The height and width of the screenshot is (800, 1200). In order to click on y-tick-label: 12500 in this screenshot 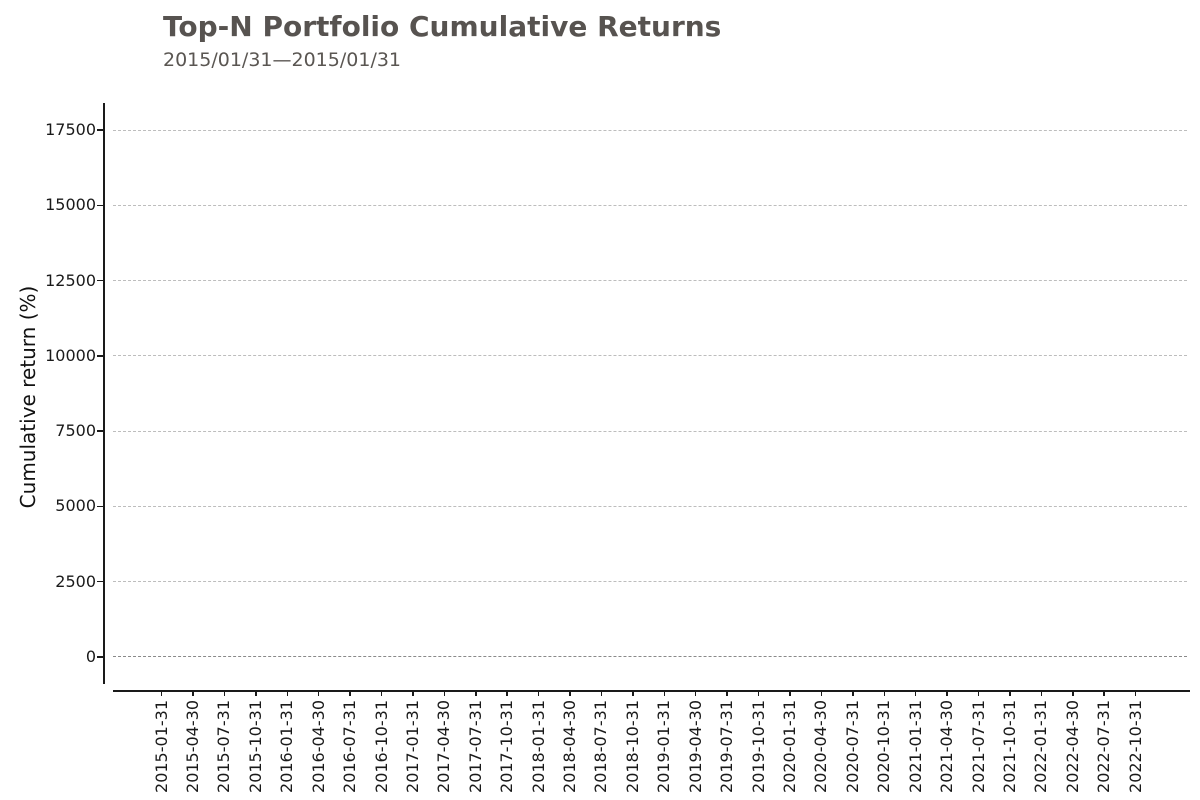, I will do `click(70, 280)`.